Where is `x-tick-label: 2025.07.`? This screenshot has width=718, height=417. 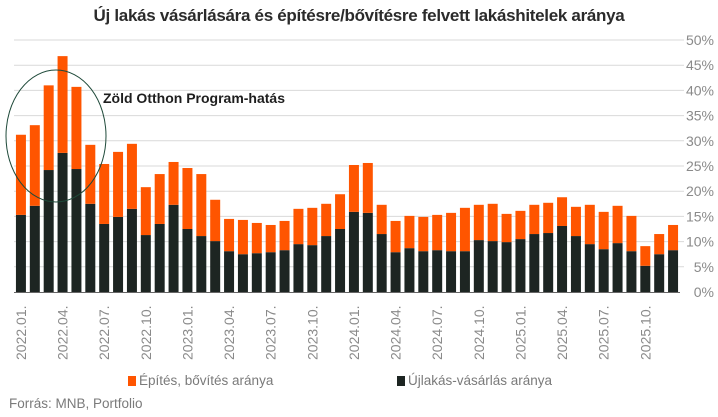
x-tick-label: 2025.07. is located at coordinates (604, 333).